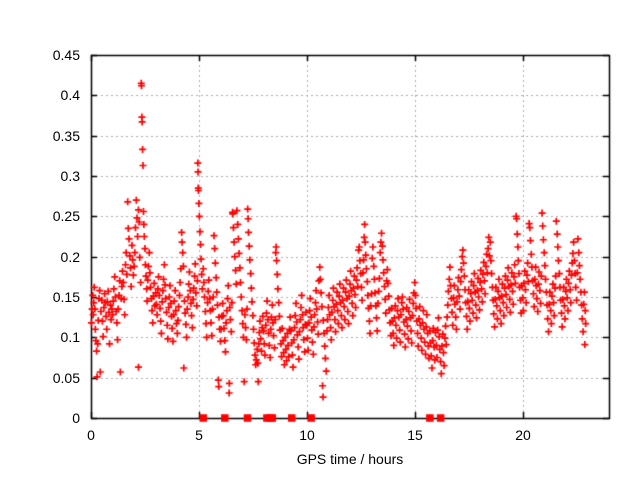  I want to click on x-tick-label: 5, so click(199, 435).